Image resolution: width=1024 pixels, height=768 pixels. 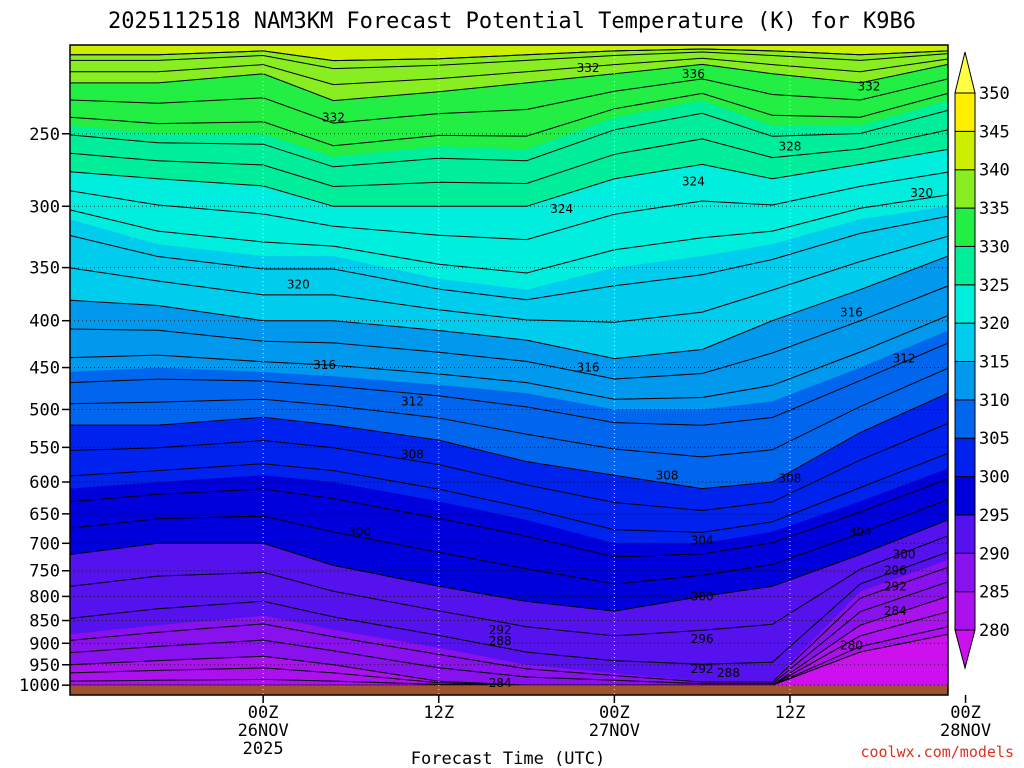 I want to click on colorbar-label: 335, so click(x=994, y=209).